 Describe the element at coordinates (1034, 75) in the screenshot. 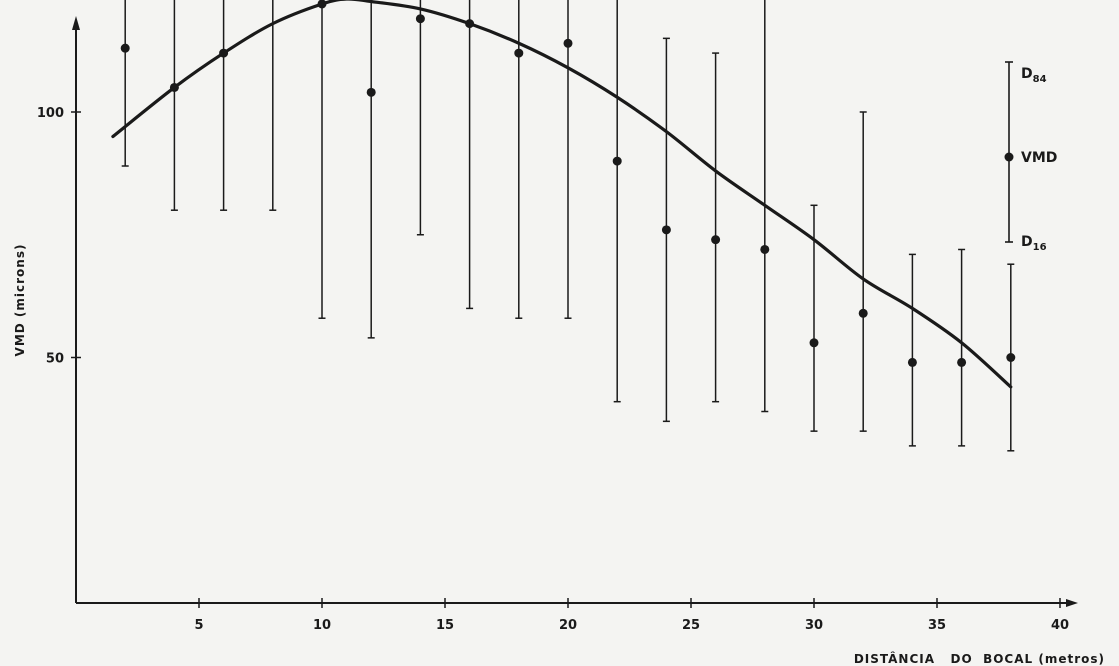

I see `legend-d84: D84` at that location.